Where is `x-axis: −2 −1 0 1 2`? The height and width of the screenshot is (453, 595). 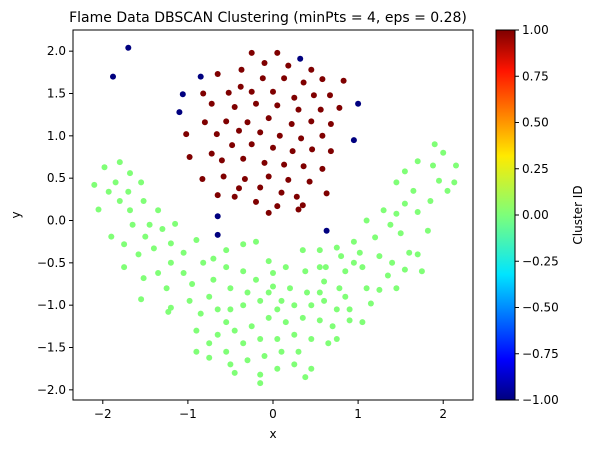 x-axis: −2 −1 0 1 2 is located at coordinates (270, 410).